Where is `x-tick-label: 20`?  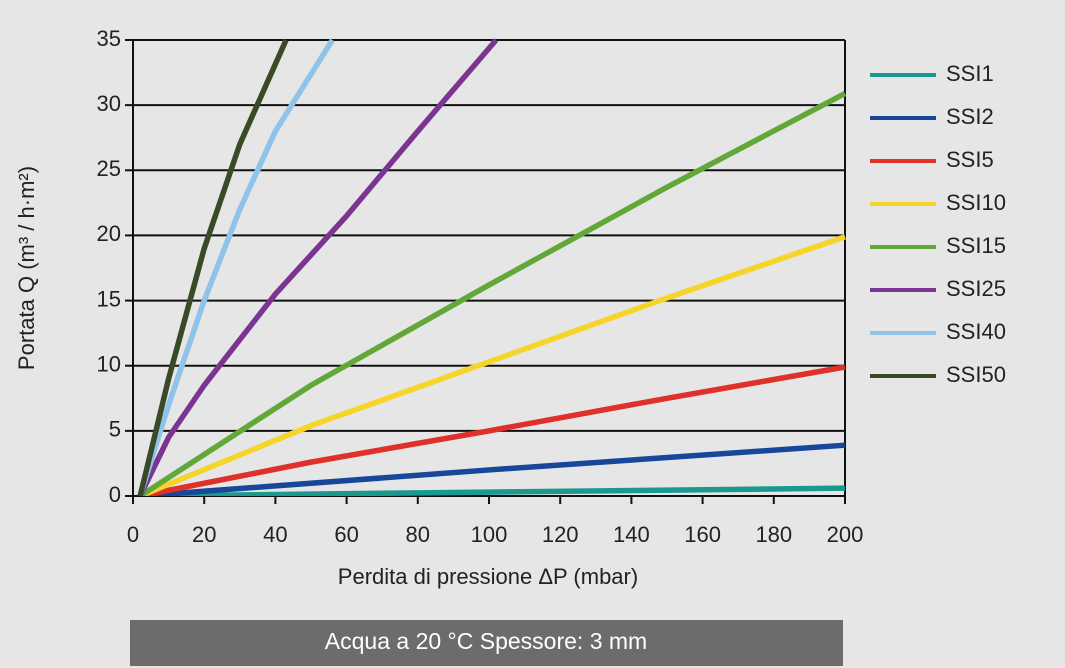
x-tick-label: 20 is located at coordinates (204, 534).